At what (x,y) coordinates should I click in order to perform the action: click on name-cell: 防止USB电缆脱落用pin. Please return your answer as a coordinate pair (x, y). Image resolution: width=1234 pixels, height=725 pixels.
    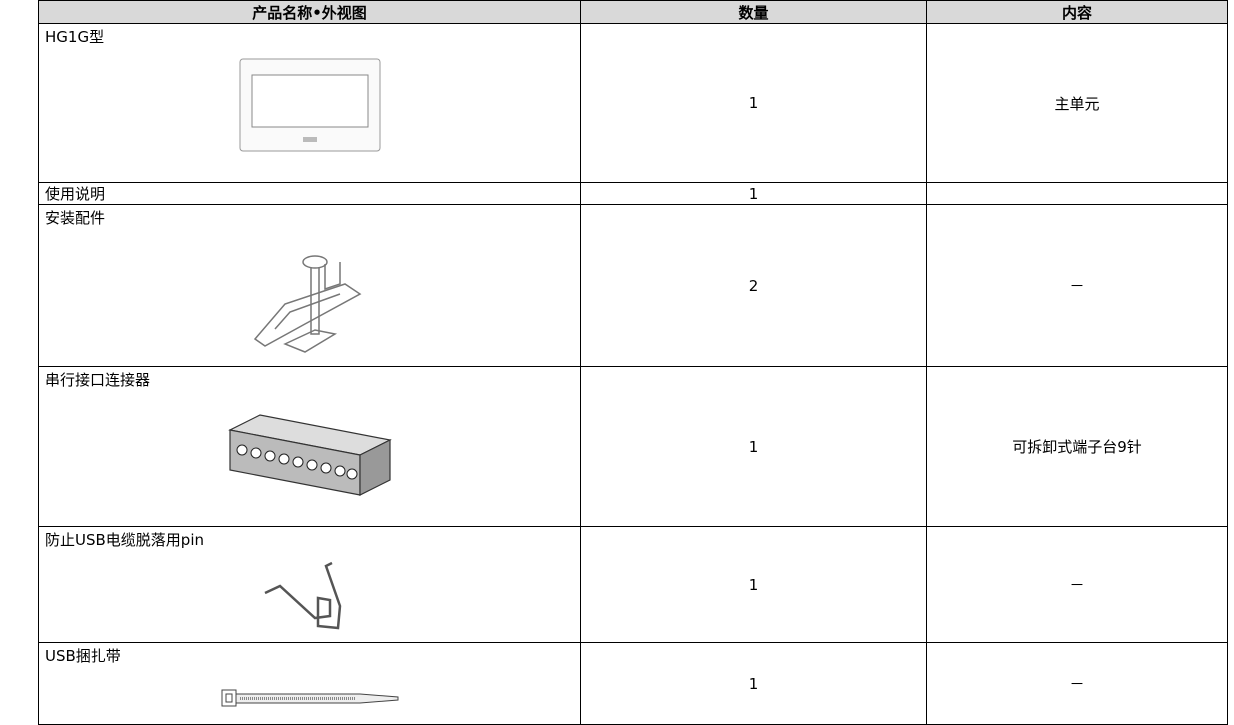
    Looking at the image, I should click on (309, 584).